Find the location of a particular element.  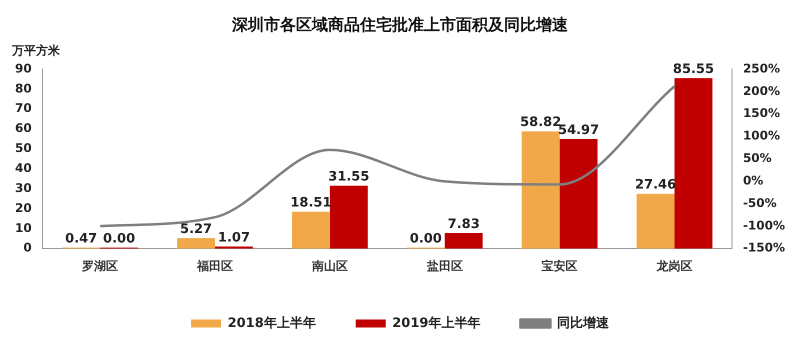

data-label: 54.97 is located at coordinates (579, 130).